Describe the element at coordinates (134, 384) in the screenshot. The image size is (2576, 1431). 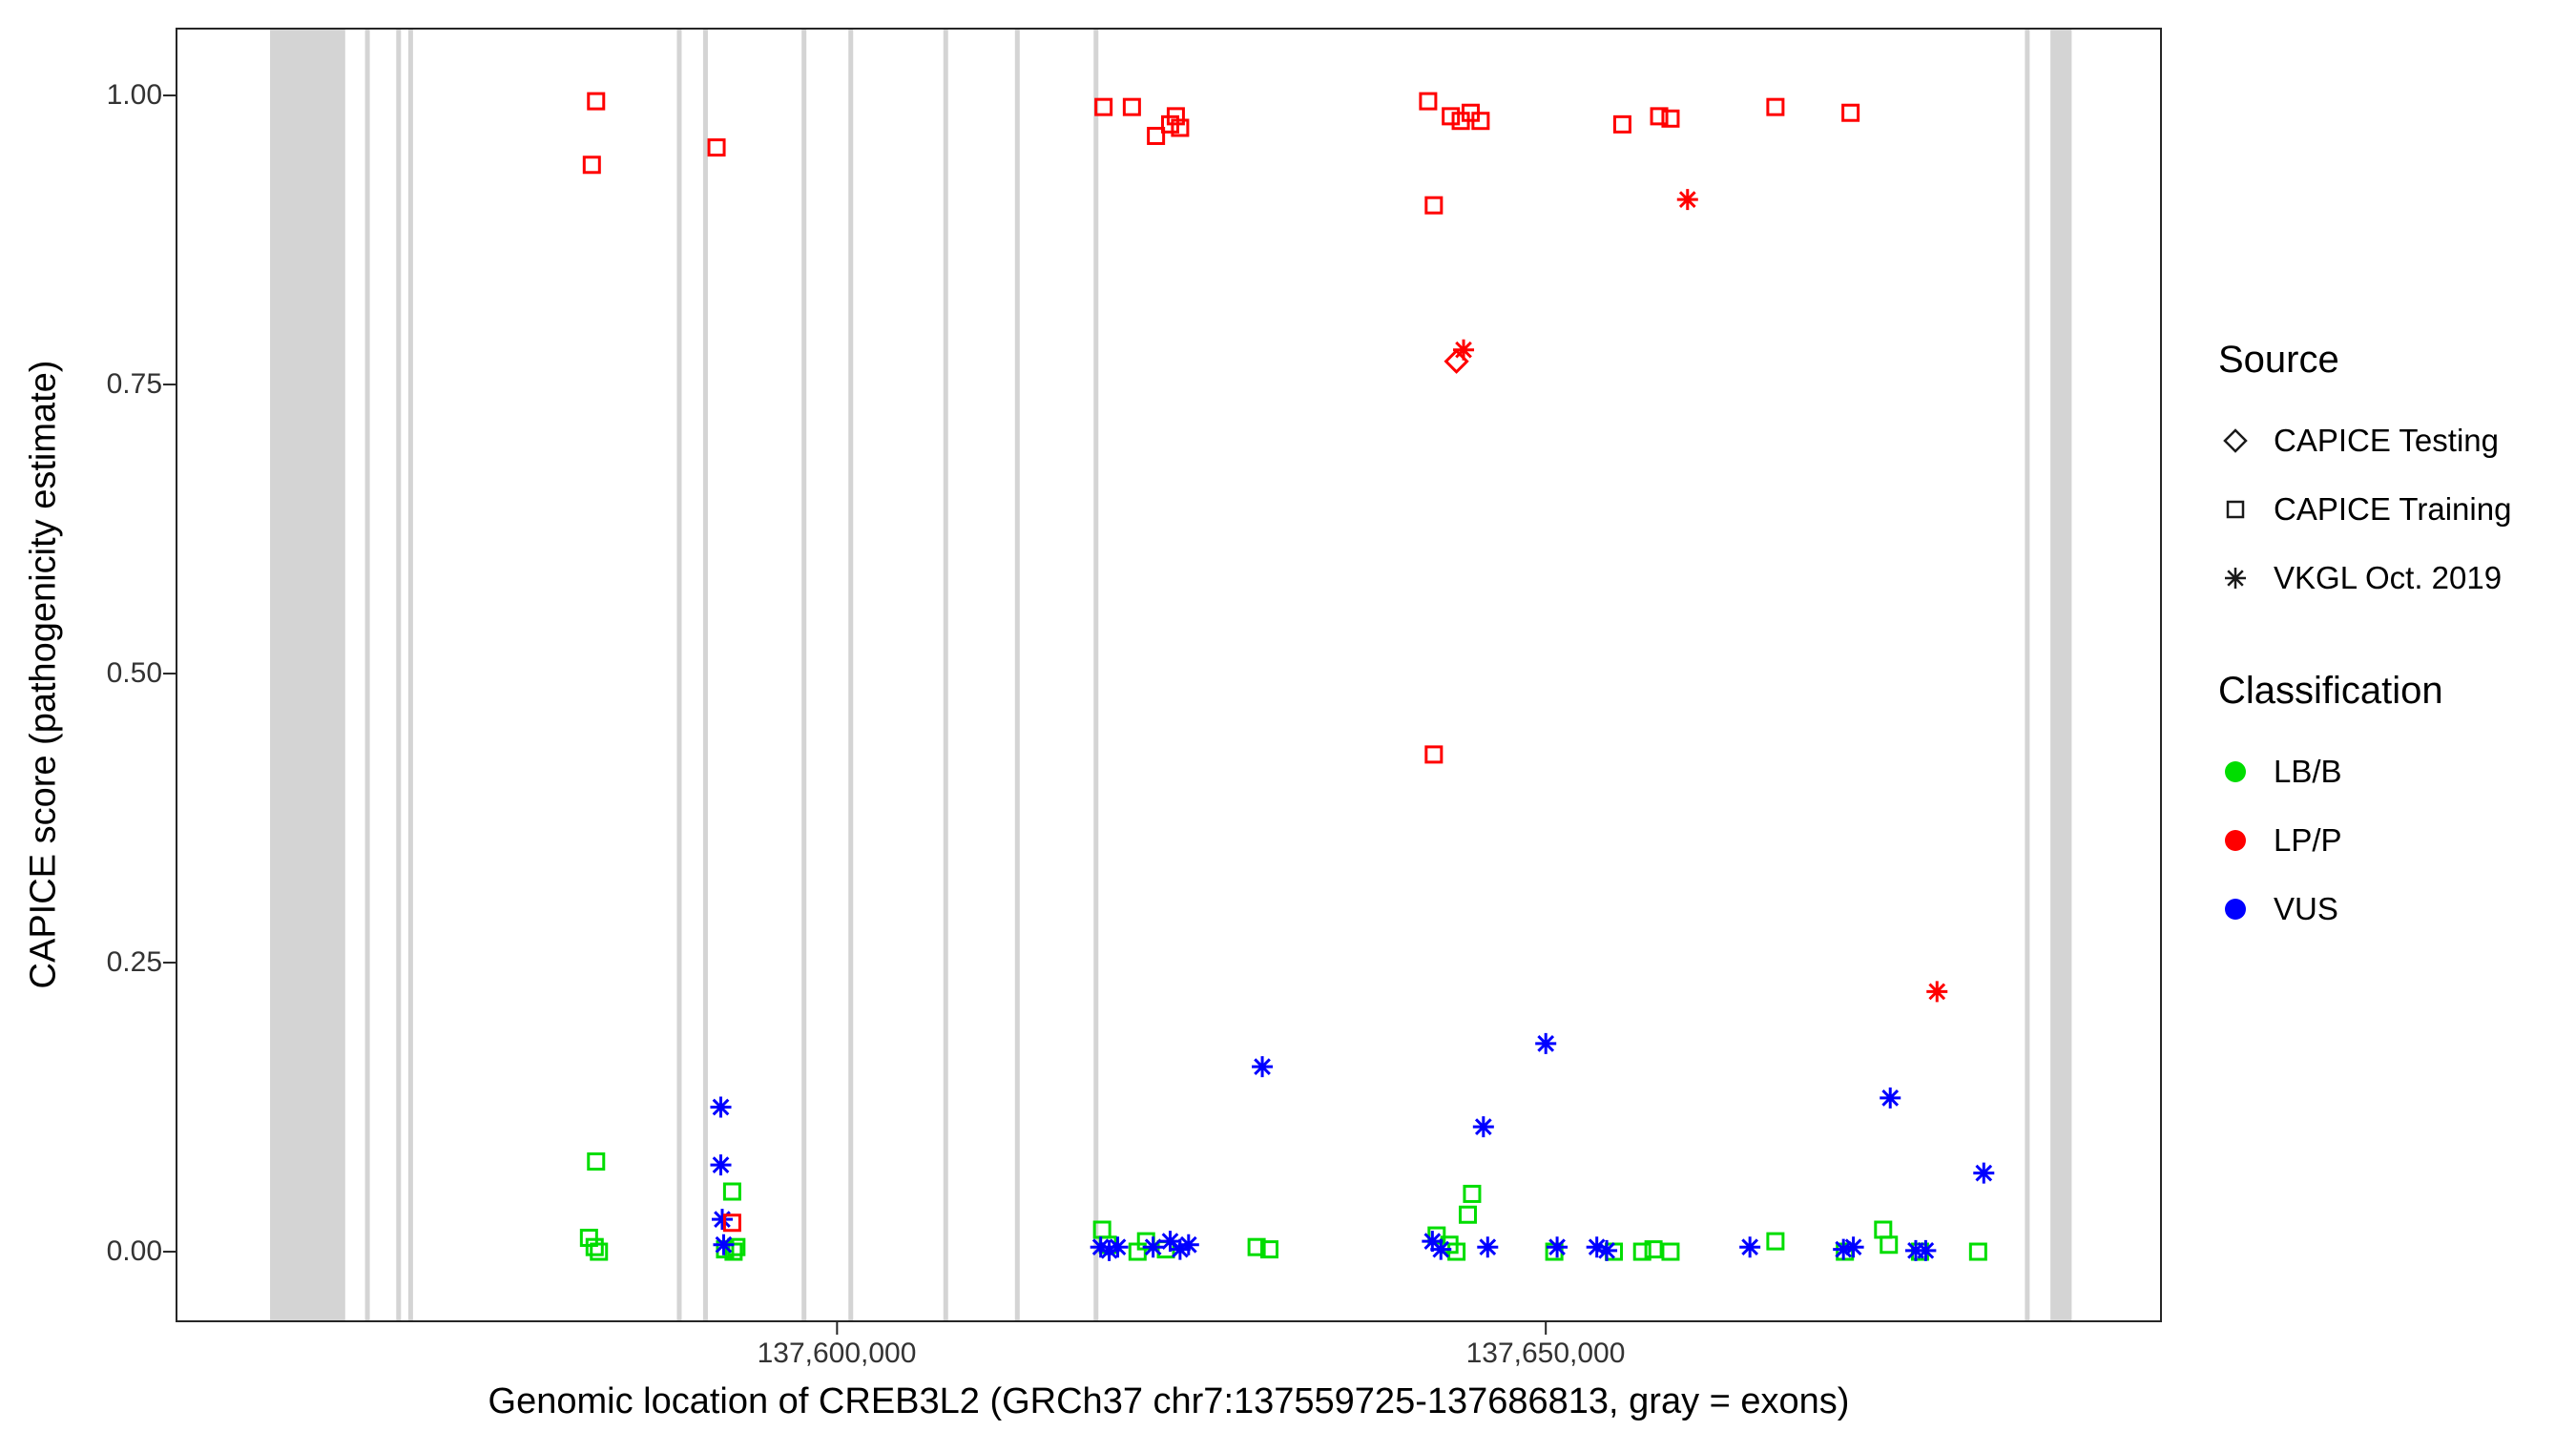
I see `y-tick-label-3: 0.75` at that location.